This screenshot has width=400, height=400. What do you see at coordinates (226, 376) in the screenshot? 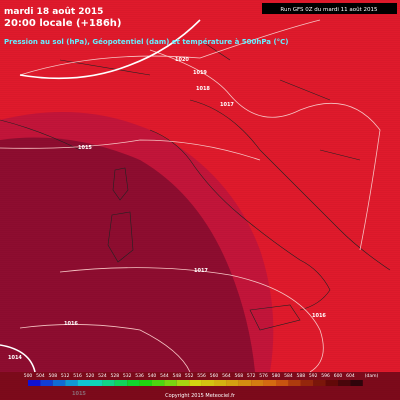
I see `scale-label: 564` at bounding box center [226, 376].